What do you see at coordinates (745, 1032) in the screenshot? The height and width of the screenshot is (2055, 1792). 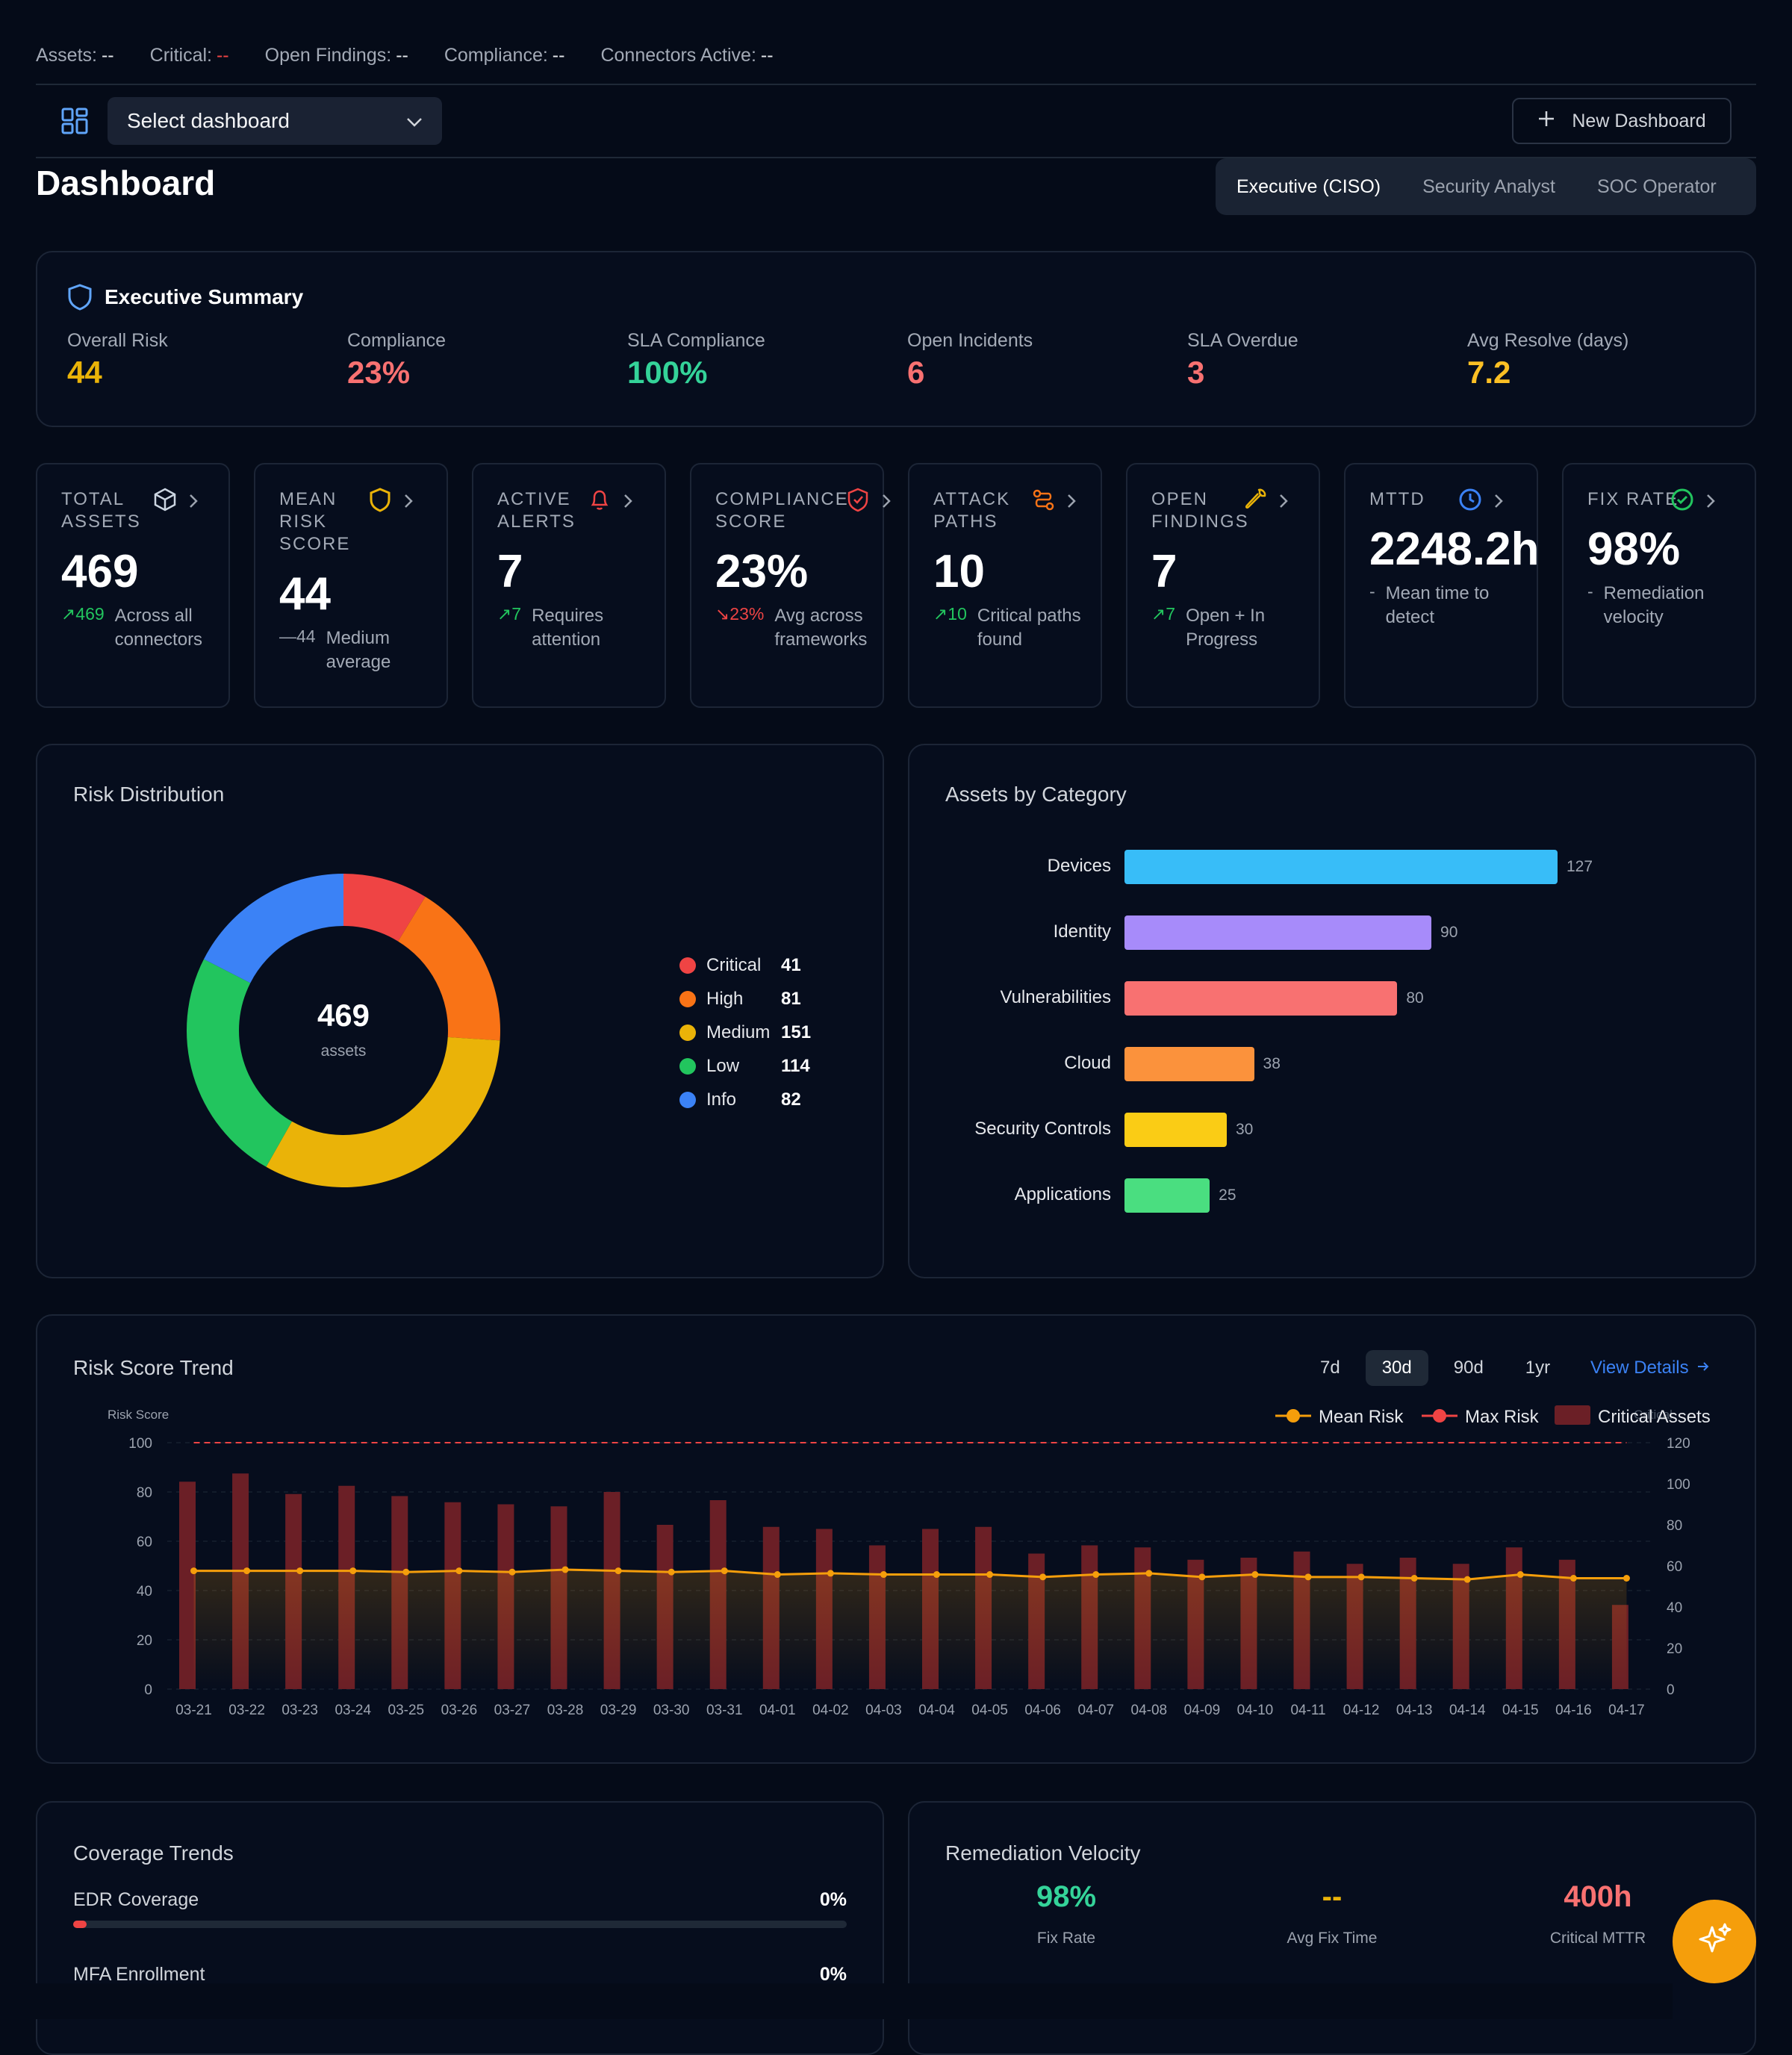 I see `legend-item: Medium 151` at bounding box center [745, 1032].